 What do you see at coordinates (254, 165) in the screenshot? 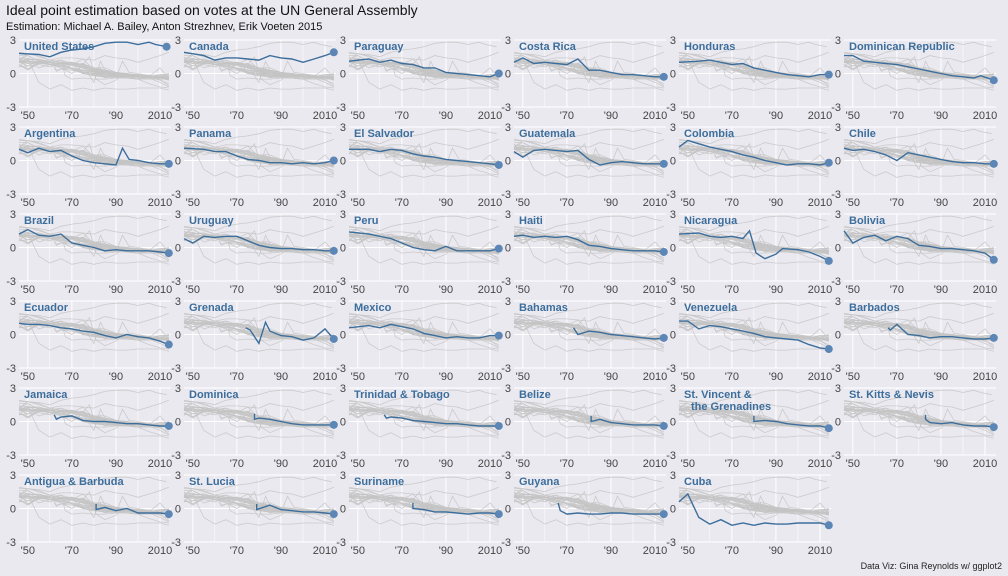
I see `panel-panama: Panama -3 0 3 '50 '70 '90 2010` at bounding box center [254, 165].